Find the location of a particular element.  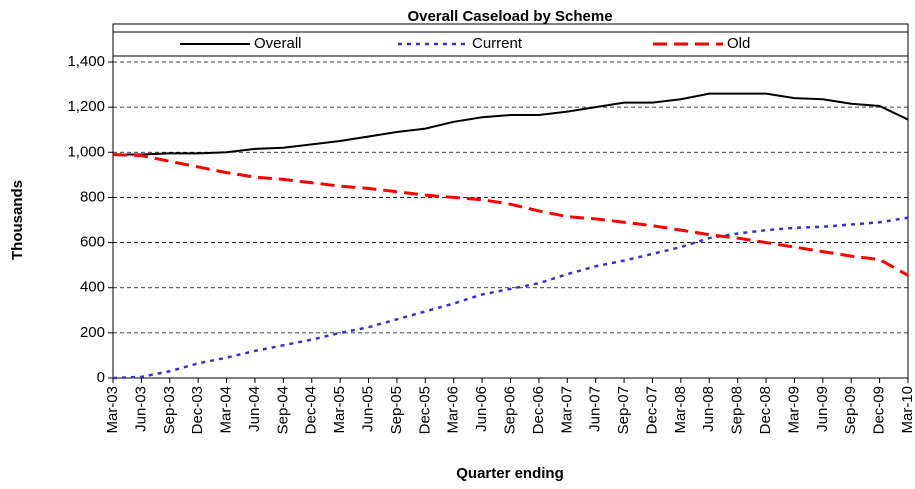

y-tick-label: 400 is located at coordinates (92, 287).